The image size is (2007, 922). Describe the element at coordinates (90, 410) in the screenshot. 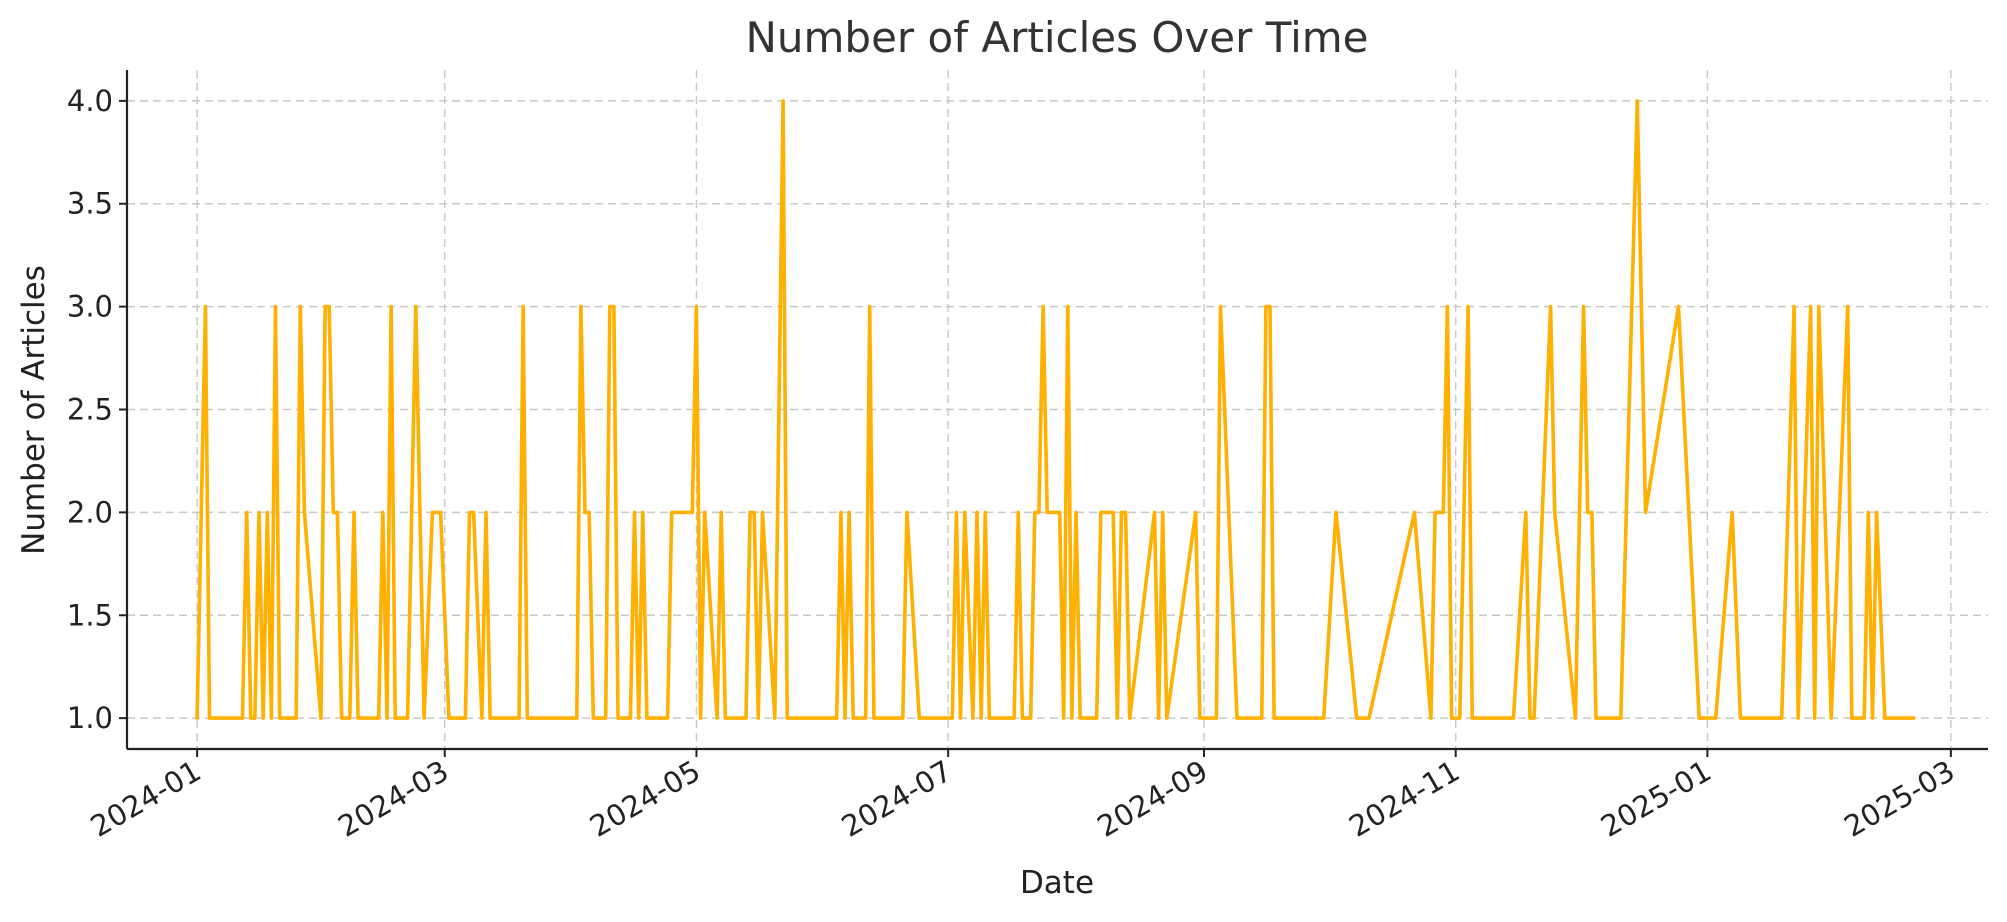

I see `y-tick-label: 2.5` at that location.